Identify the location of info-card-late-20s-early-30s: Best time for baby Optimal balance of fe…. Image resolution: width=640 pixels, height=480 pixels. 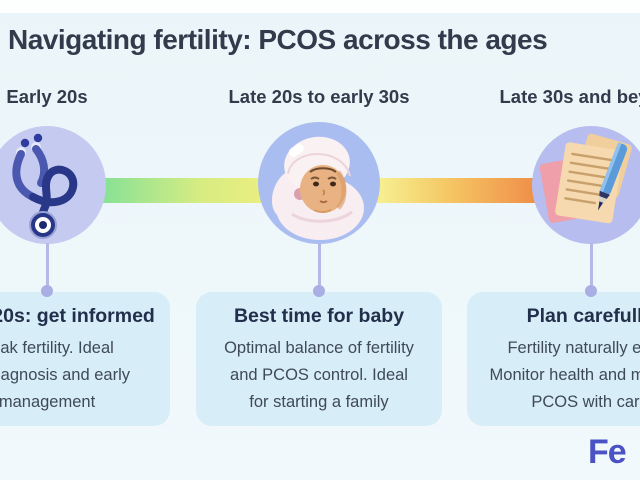
(319, 359).